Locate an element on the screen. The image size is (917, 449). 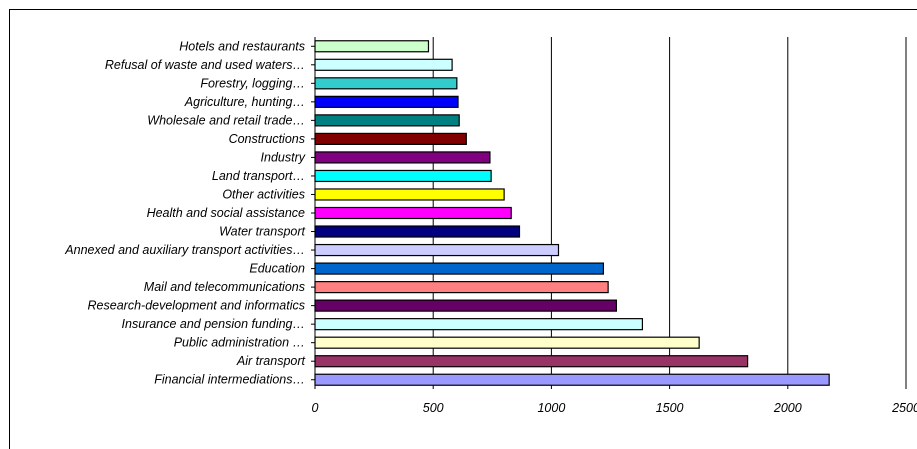
category-label: Research-development and informatics is located at coordinates (196, 306).